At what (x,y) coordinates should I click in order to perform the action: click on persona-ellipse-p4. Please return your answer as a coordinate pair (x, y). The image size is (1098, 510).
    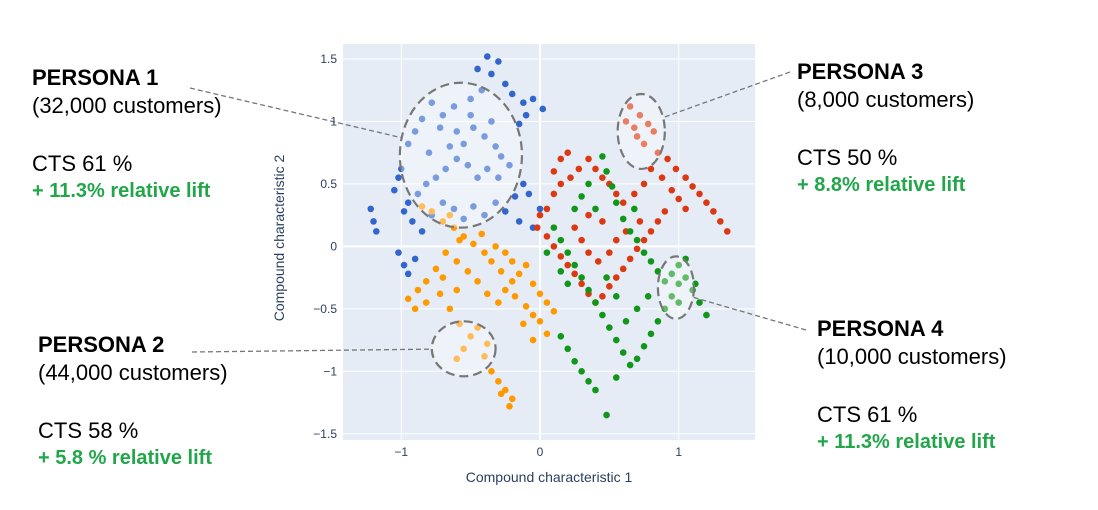
    Looking at the image, I should click on (676, 287).